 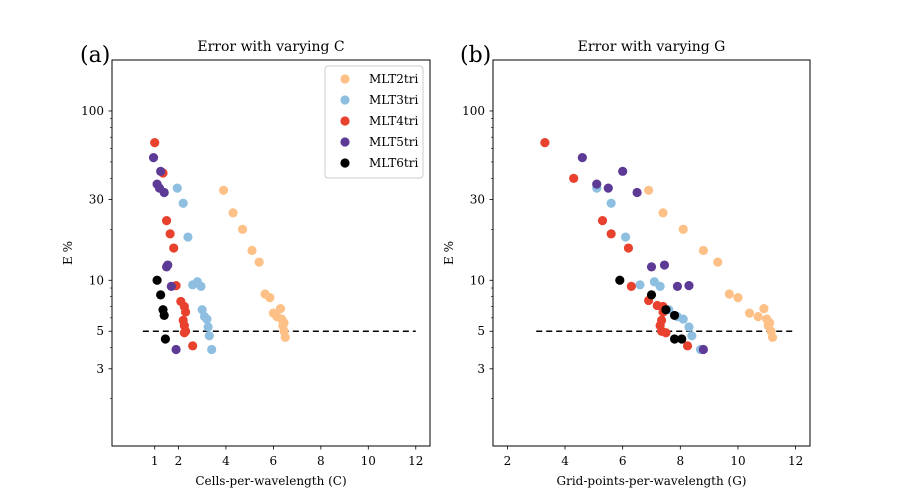 What do you see at coordinates (270, 47) in the screenshot?
I see `chart-title: Error with varying C` at bounding box center [270, 47].